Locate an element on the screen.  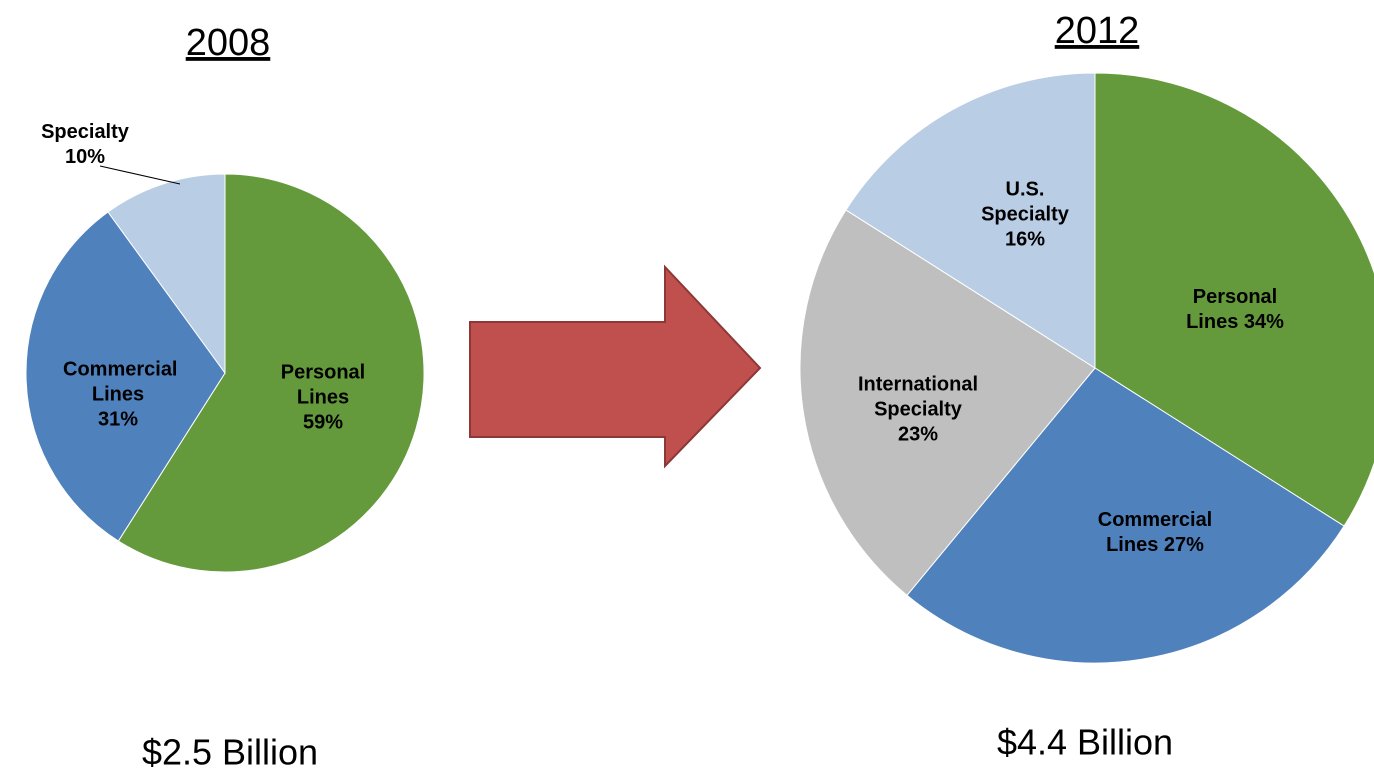
slice-value: 10% is located at coordinates (85, 157).